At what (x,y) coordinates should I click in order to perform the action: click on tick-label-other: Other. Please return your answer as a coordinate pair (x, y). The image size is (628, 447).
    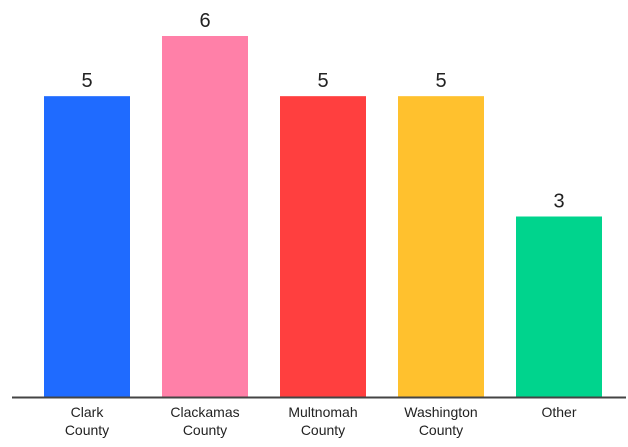
    Looking at the image, I should click on (558, 412).